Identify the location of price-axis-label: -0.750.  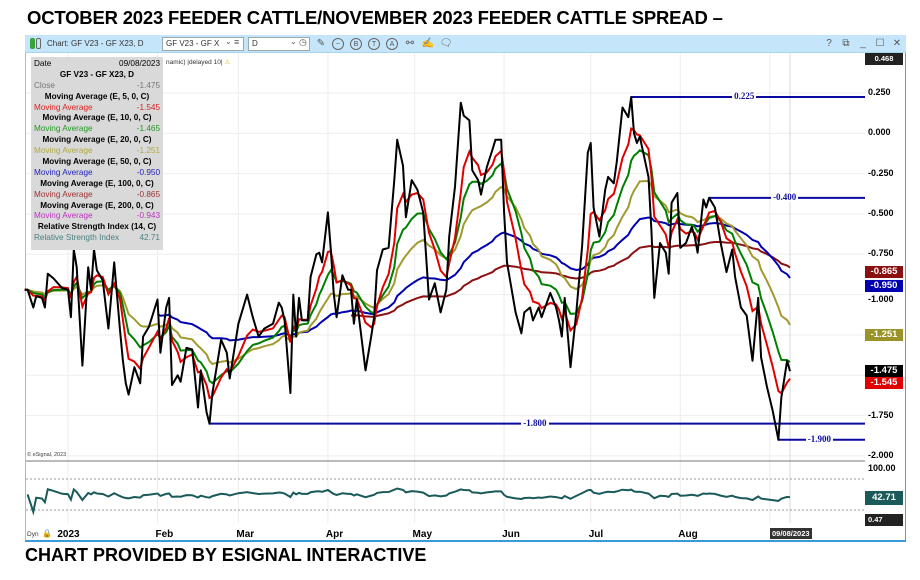
(881, 253).